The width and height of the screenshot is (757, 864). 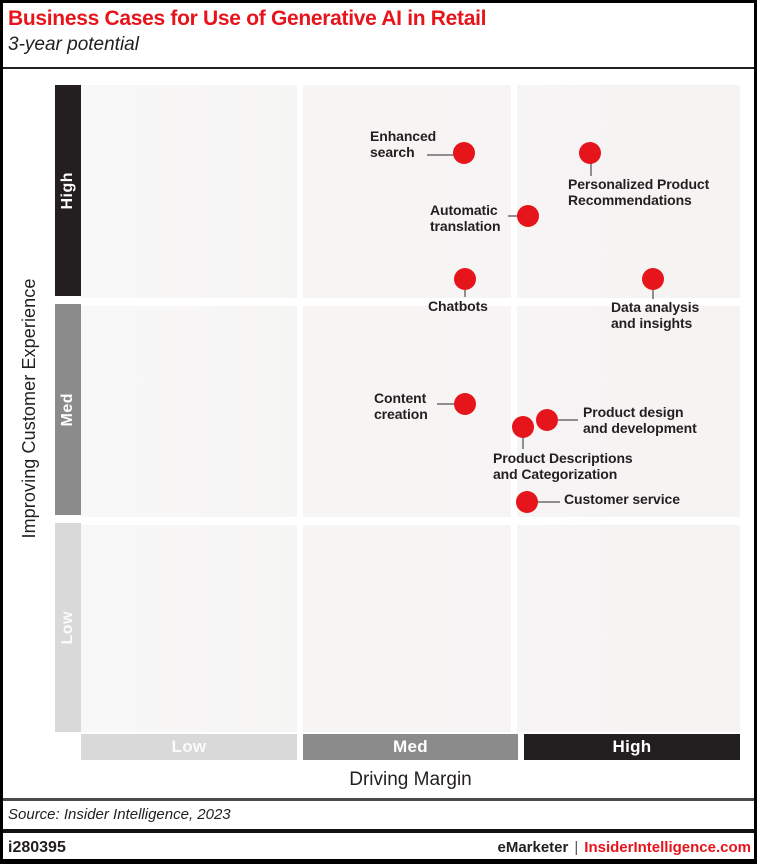 What do you see at coordinates (465, 279) in the screenshot?
I see `point-chatbots` at bounding box center [465, 279].